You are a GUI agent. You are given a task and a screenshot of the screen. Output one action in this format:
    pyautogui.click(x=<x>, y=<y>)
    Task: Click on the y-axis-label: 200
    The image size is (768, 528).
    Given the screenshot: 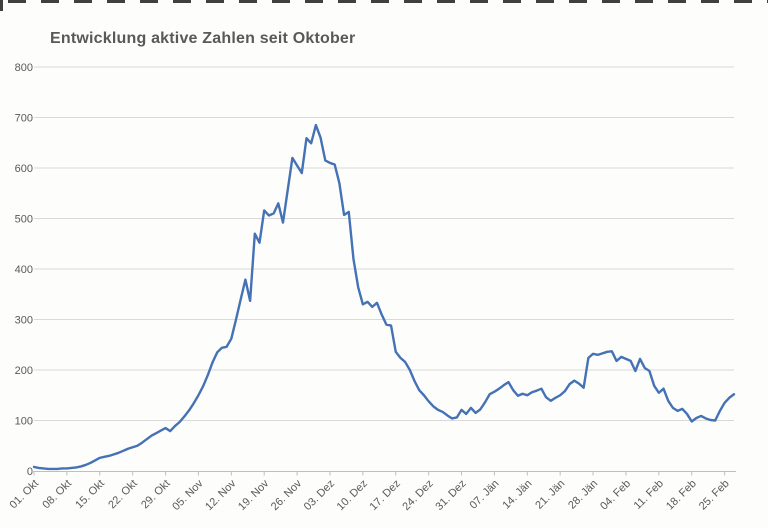 What is the action you would take?
    pyautogui.click(x=24, y=371)
    